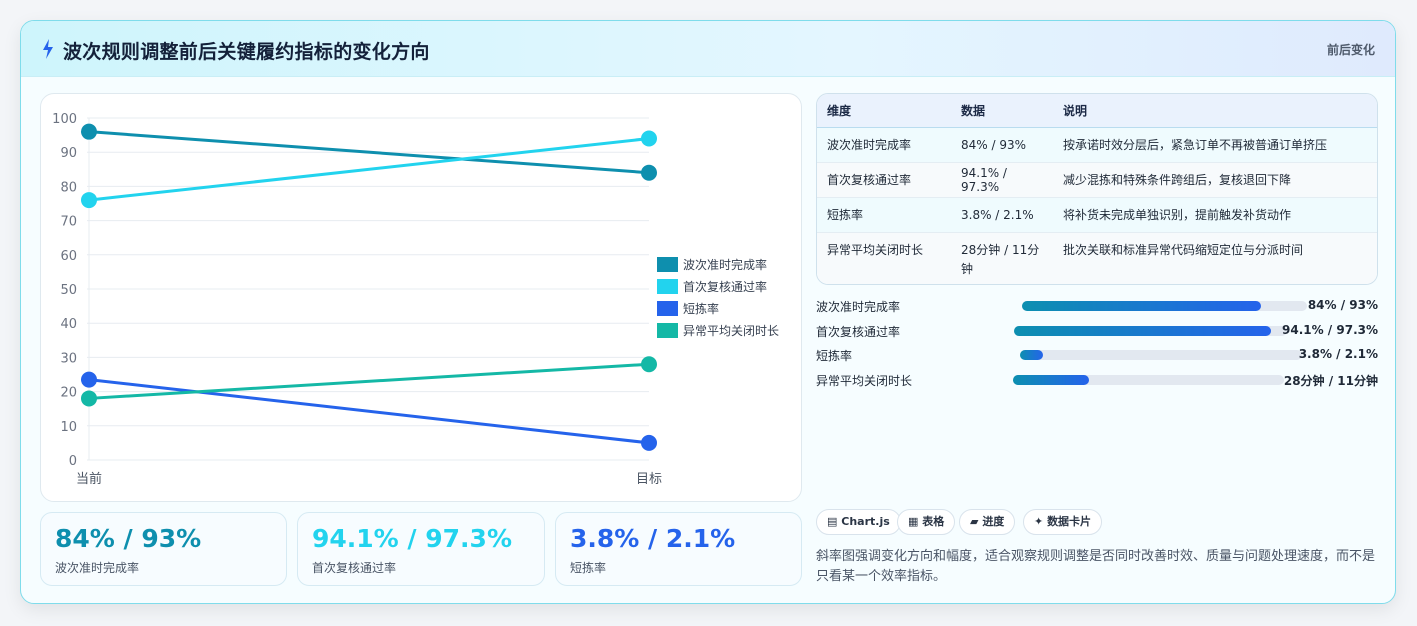 This screenshot has height=626, width=1417. Describe the element at coordinates (89, 479) in the screenshot. I see `x-tick-label: 当前` at that location.